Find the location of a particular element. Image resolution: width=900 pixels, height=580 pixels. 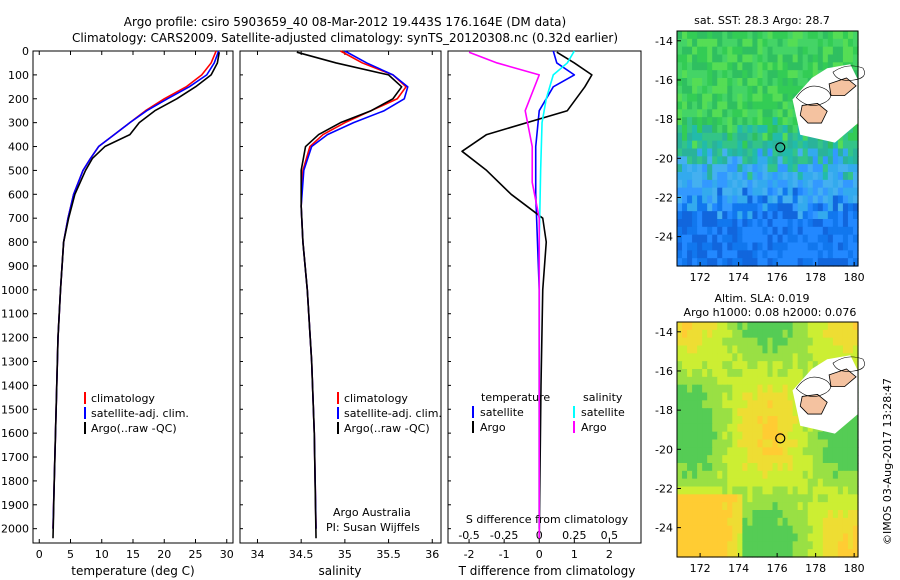

legend-label-argo: Argo(..raw -QC) is located at coordinates (387, 428).